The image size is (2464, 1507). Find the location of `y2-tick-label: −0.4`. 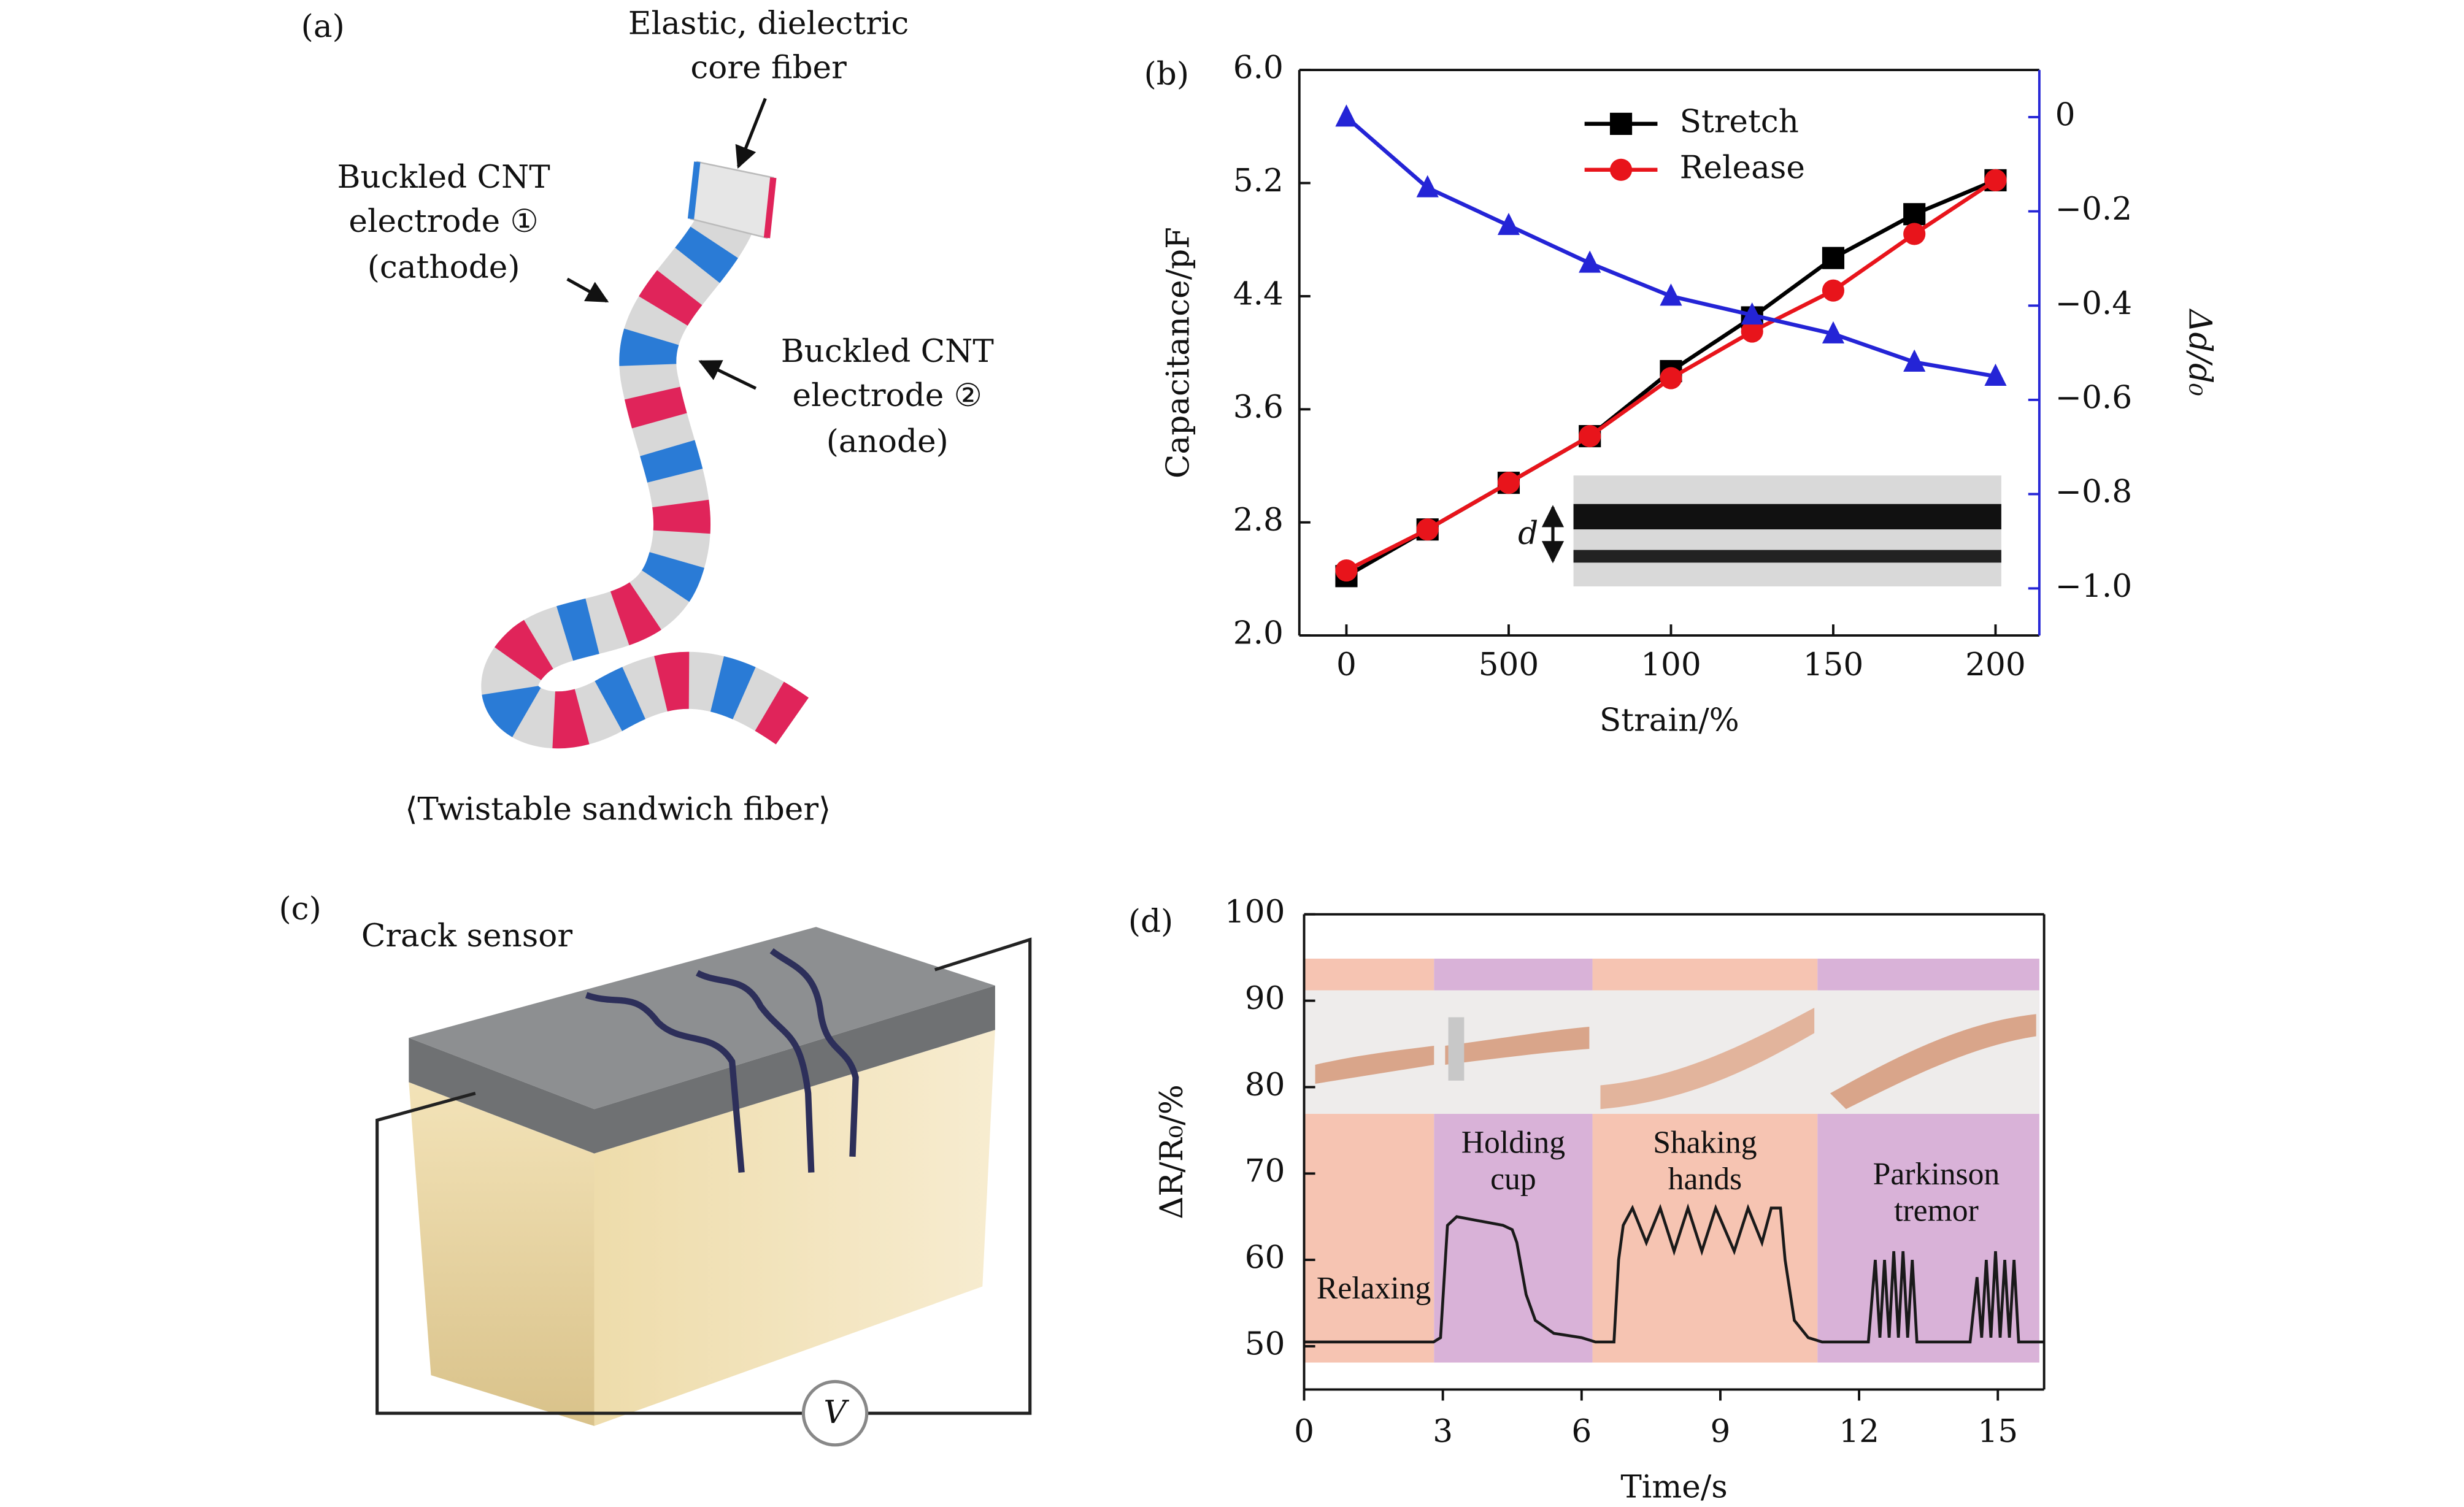

y2-tick-label: −0.4 is located at coordinates (2093, 304).